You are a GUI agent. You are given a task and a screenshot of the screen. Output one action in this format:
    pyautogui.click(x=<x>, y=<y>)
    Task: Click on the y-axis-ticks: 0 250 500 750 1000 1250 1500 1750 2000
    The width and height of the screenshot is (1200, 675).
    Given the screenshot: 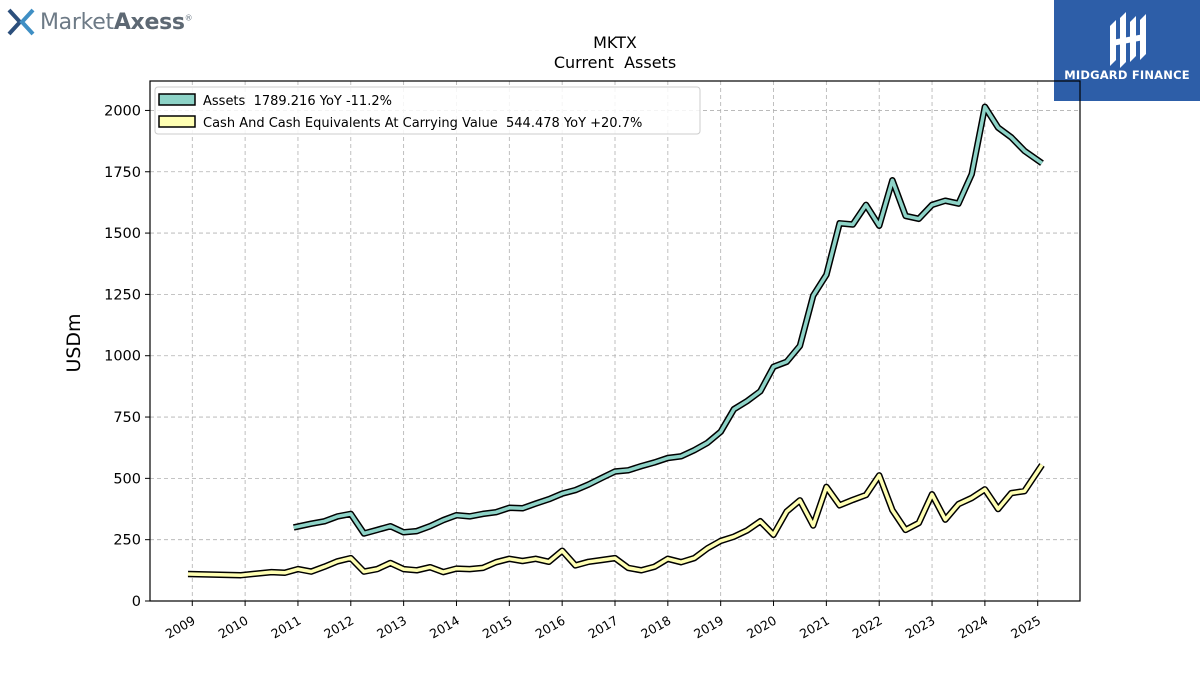 What is the action you would take?
    pyautogui.click(x=127, y=356)
    